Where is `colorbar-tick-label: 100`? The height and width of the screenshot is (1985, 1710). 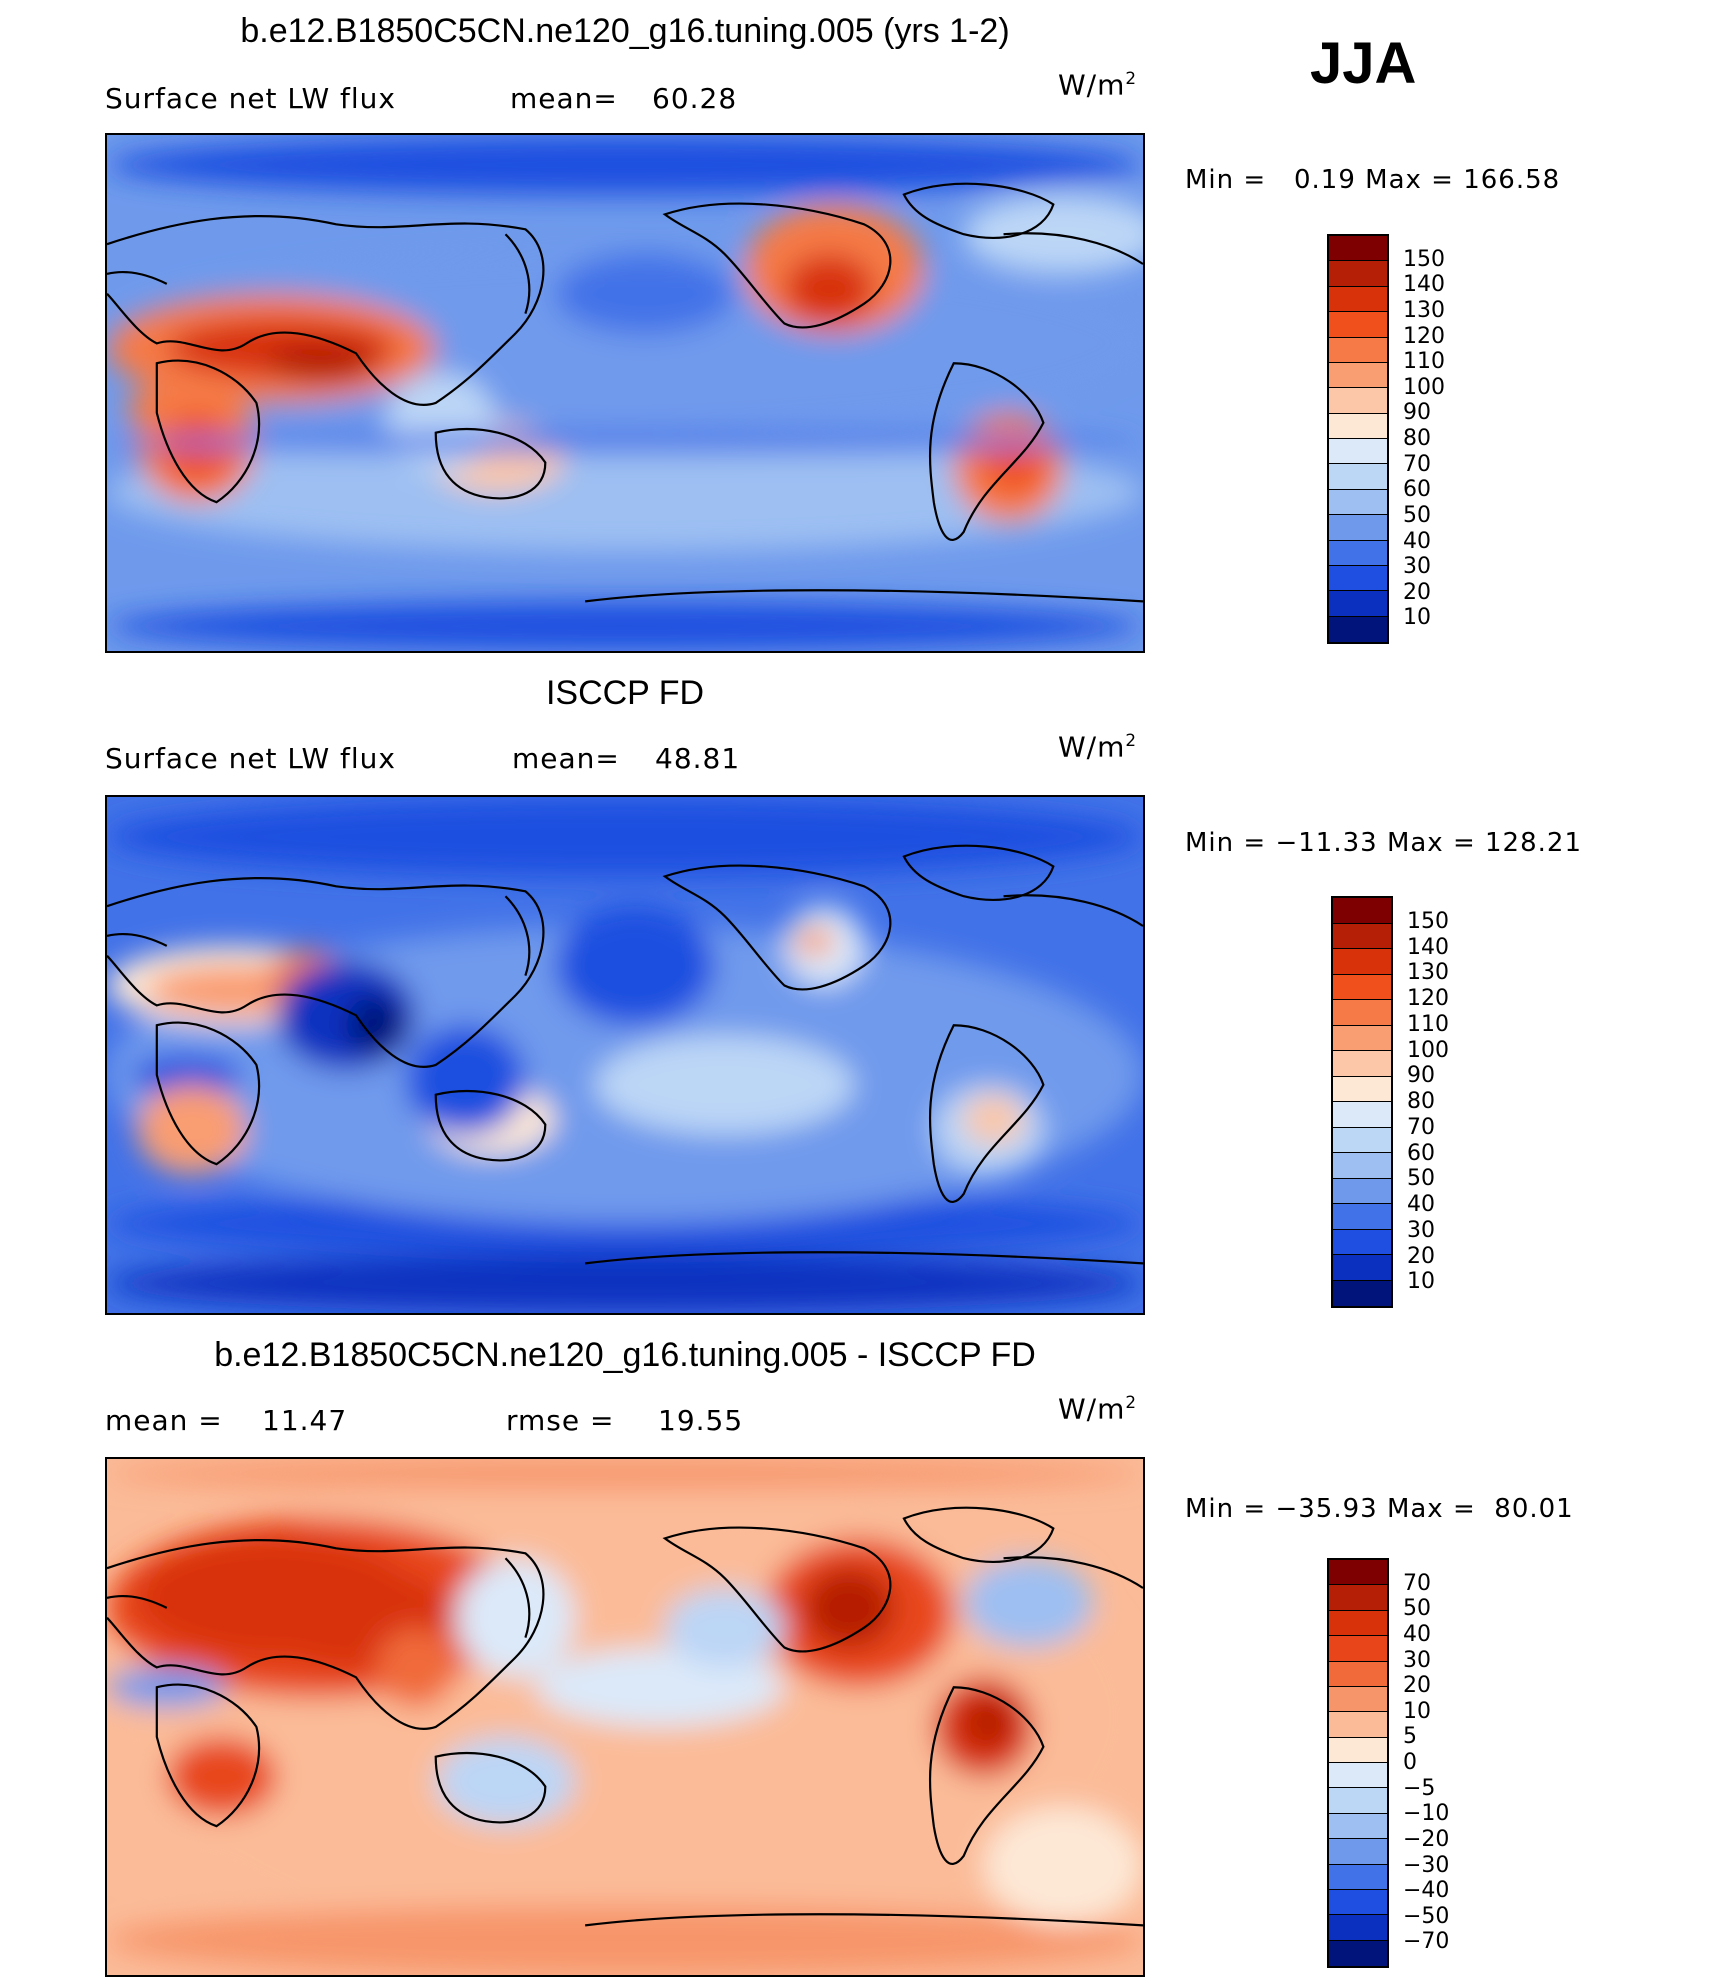 colorbar-tick-label: 100 is located at coordinates (1428, 1050).